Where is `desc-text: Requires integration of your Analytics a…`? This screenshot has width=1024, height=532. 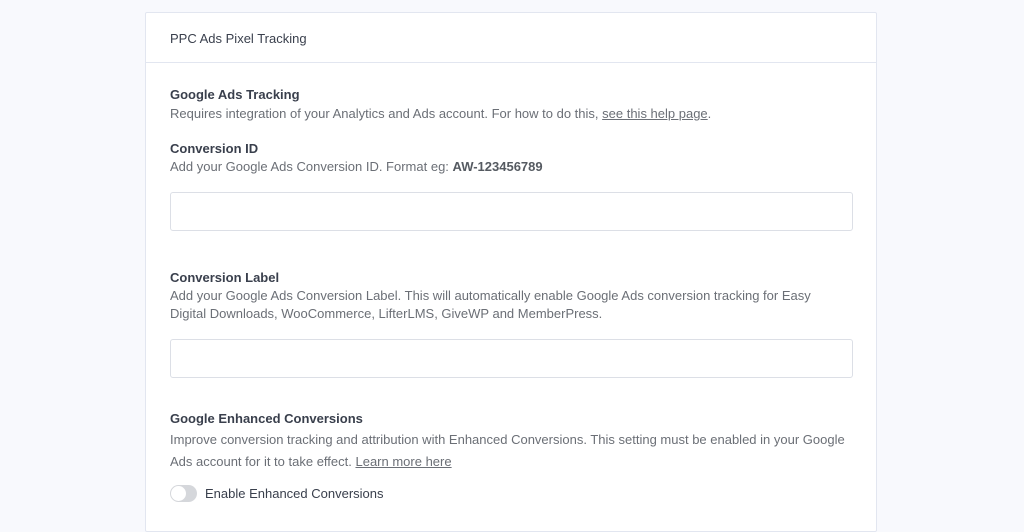
desc-text: Requires integration of your Analytics a… is located at coordinates (386, 113).